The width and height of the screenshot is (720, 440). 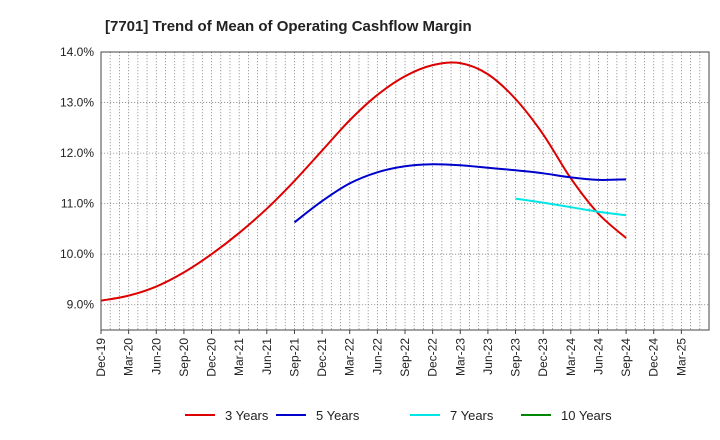 What do you see at coordinates (598, 356) in the screenshot?
I see `x-tick-label: Jun-24` at bounding box center [598, 356].